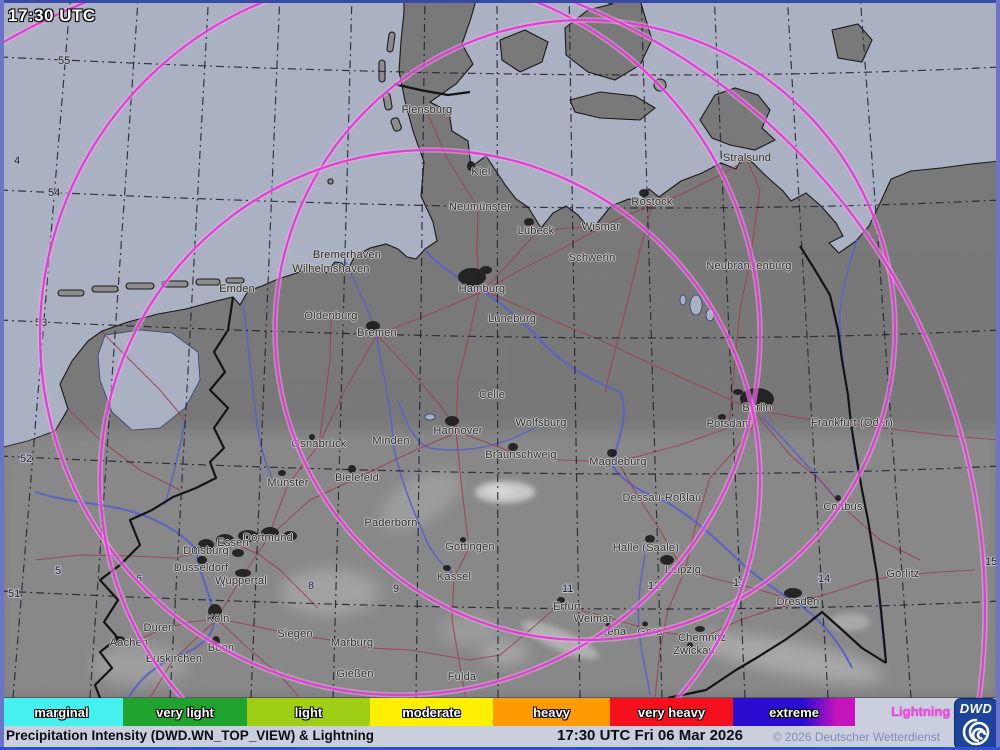 The image size is (1000, 750). Describe the element at coordinates (159, 628) in the screenshot. I see `city-label: Düren` at that location.